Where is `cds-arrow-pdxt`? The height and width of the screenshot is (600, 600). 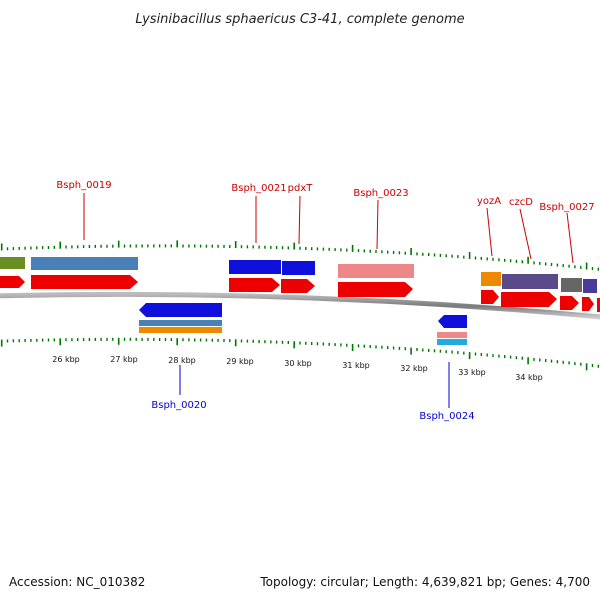 cds-arrow-pdxt is located at coordinates (298, 286).